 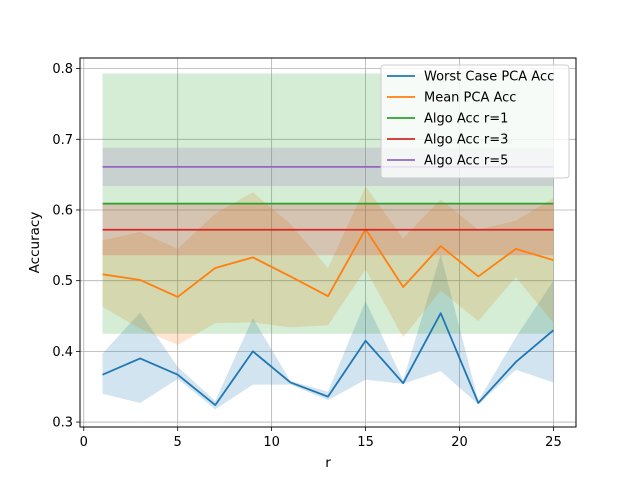 What do you see at coordinates (178, 442) in the screenshot?
I see `x-tick-label: 5` at bounding box center [178, 442].